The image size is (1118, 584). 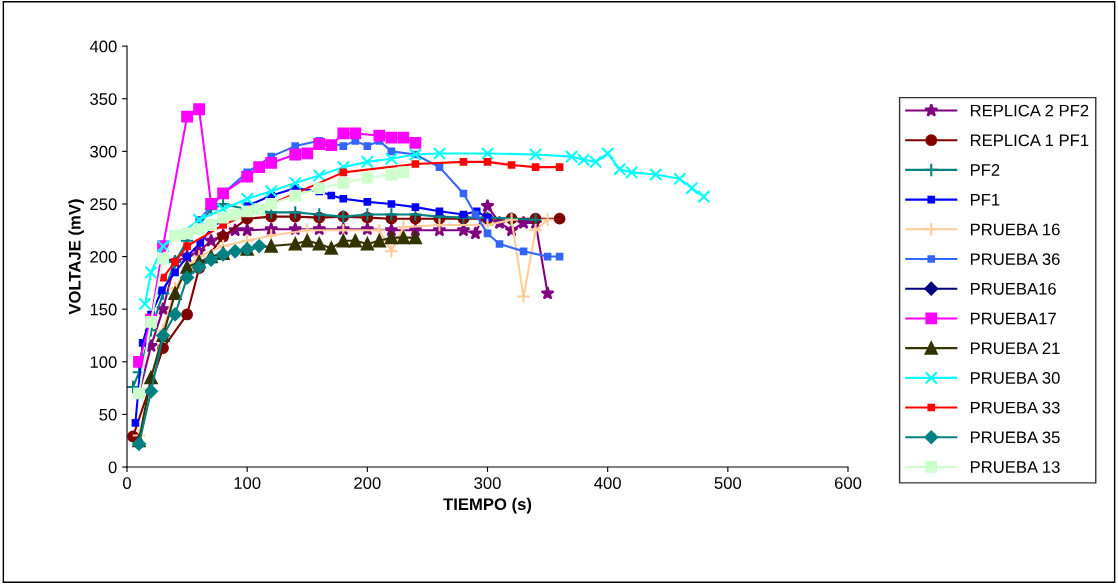 I want to click on legend-label: PRUEBA 13, so click(x=1015, y=467).